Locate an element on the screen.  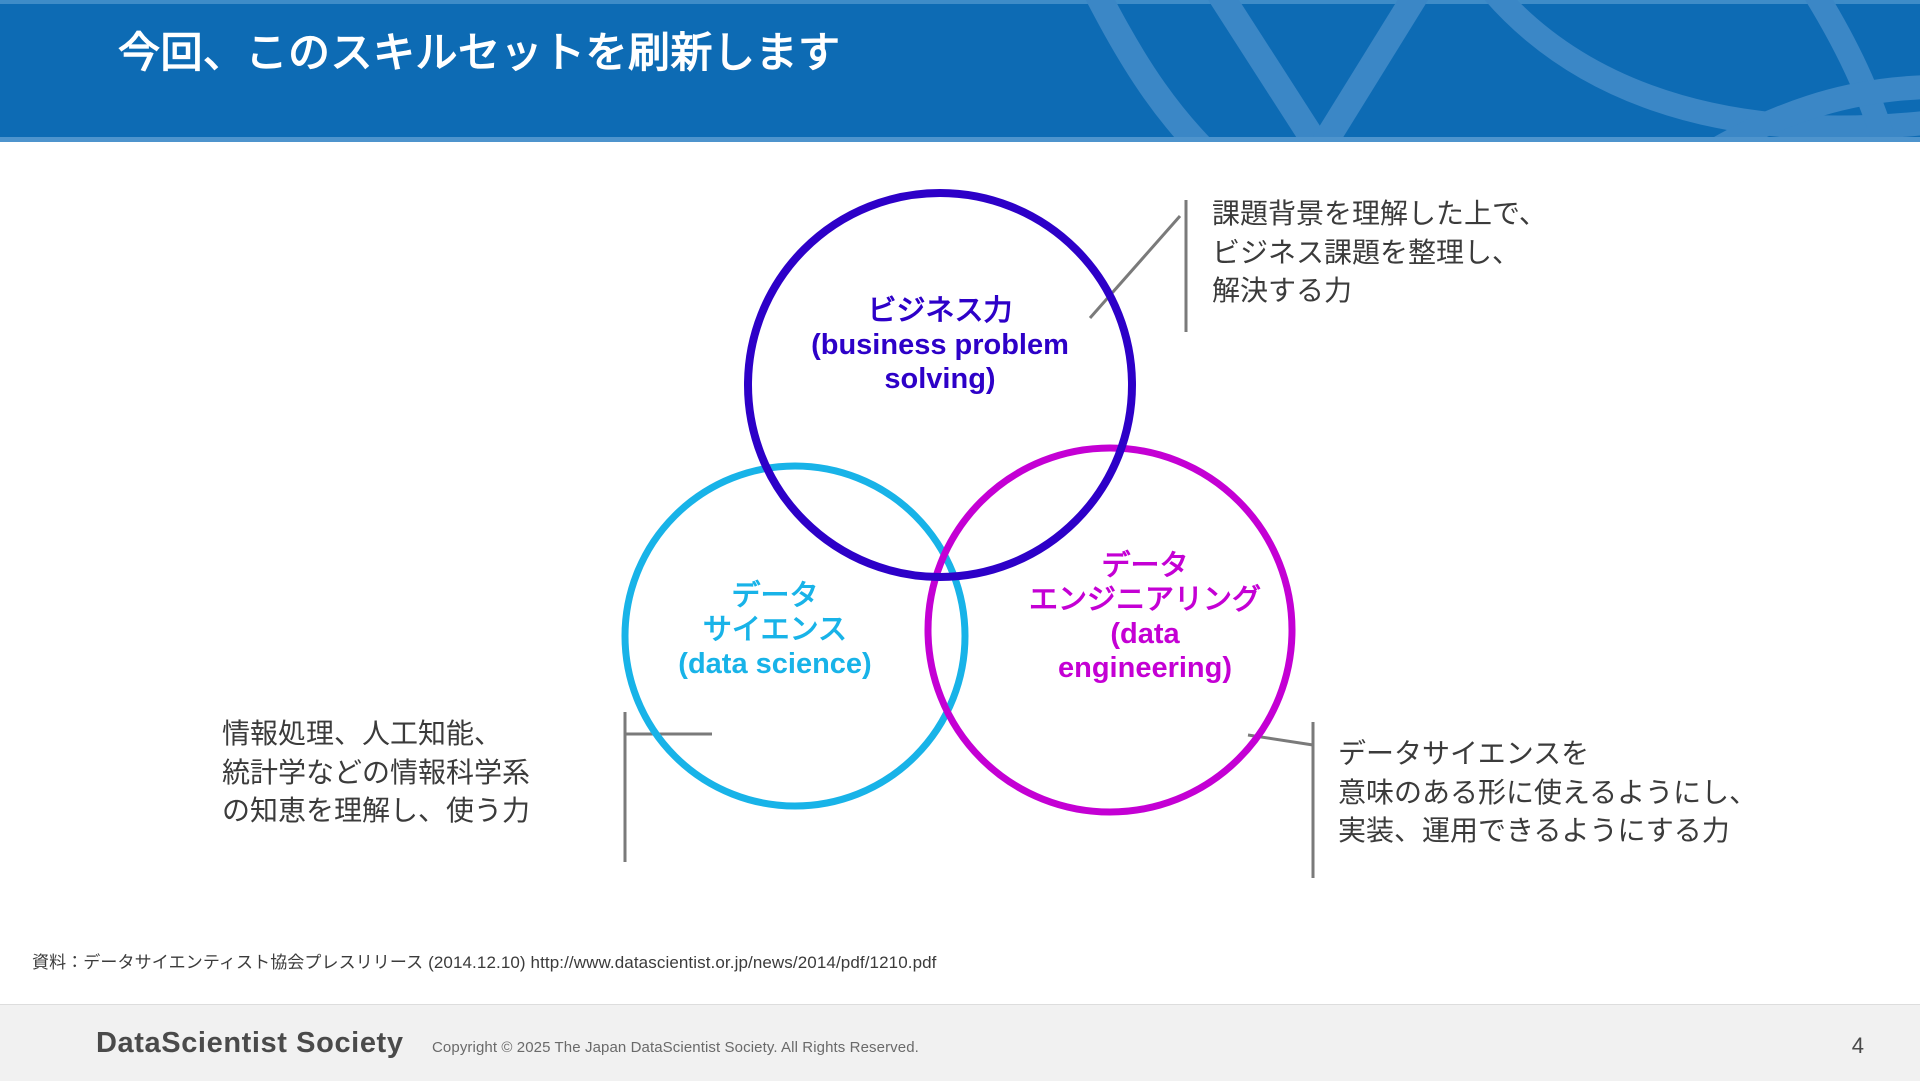
circle-data-science is located at coordinates (795, 636).